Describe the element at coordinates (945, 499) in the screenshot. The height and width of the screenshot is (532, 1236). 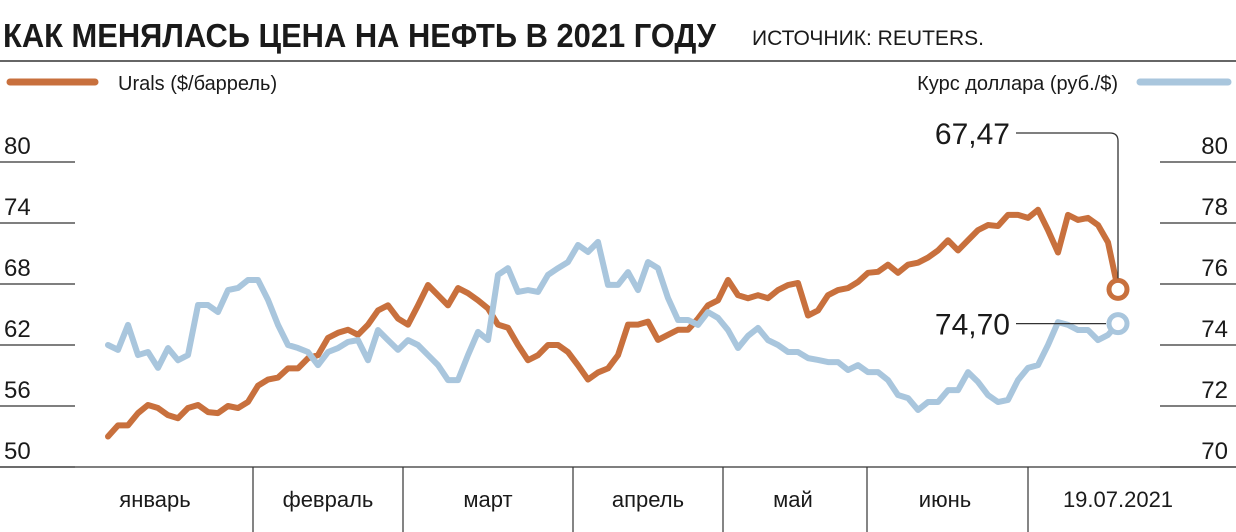
I see `x-tick-label: июнь` at that location.